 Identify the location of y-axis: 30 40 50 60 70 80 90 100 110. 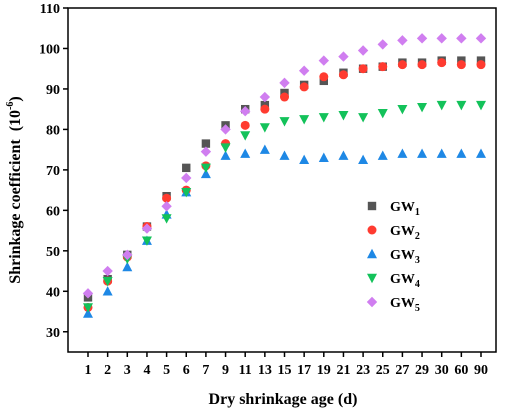
(53, 171).